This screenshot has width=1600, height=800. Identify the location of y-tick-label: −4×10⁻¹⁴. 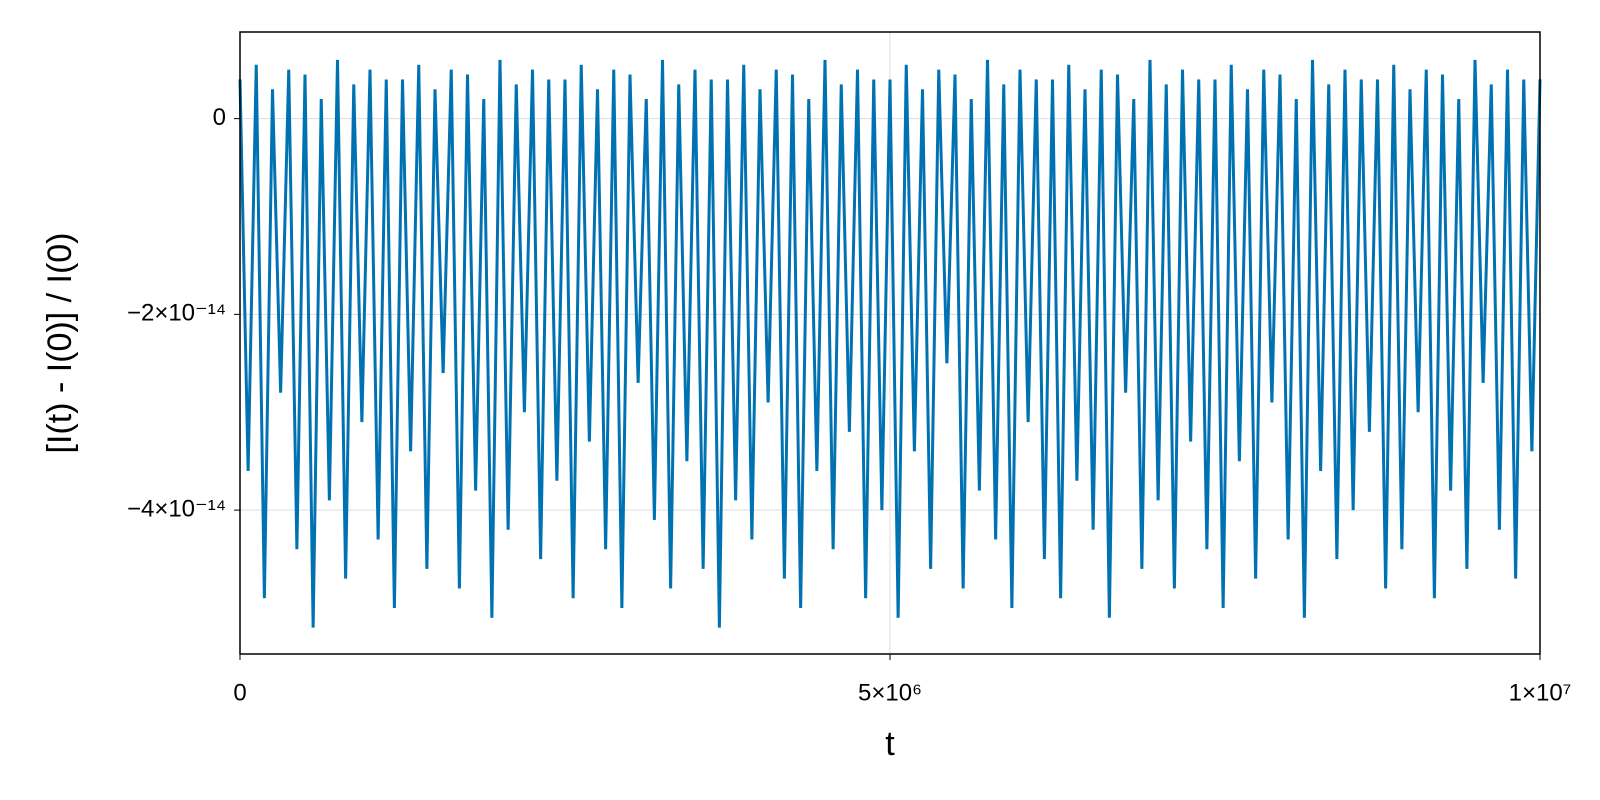
(176, 508).